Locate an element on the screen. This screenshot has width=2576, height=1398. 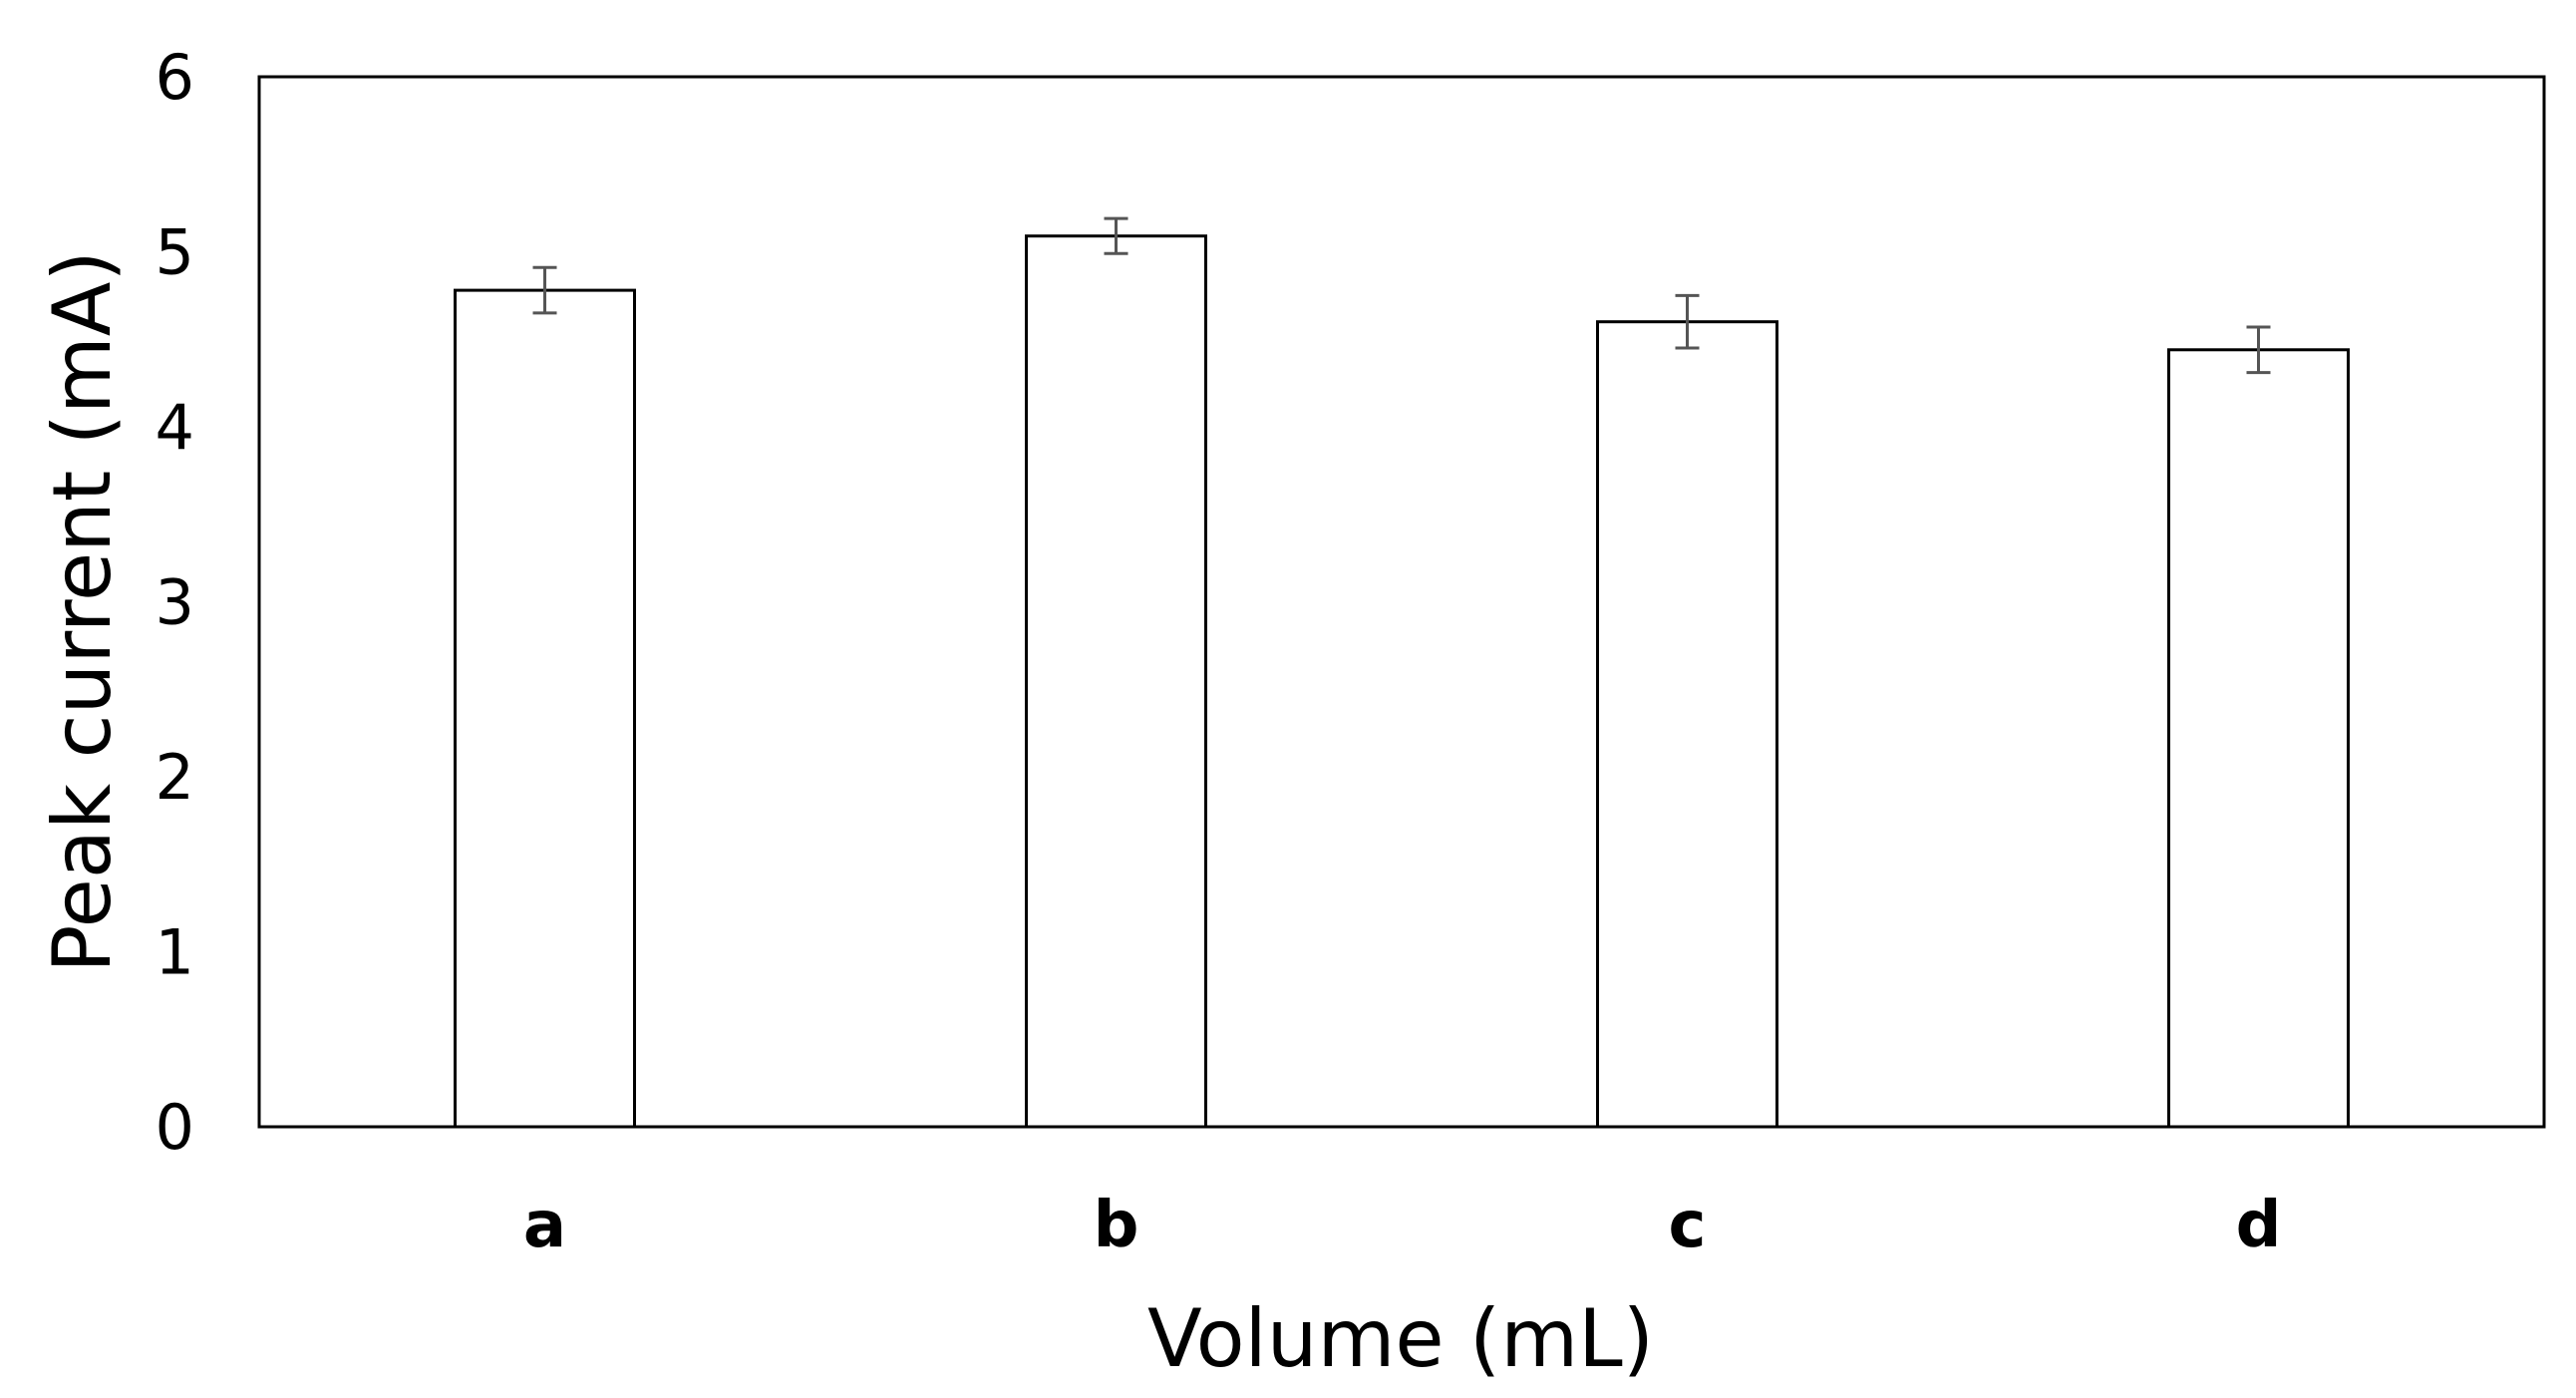
bar-c is located at coordinates (1687, 724).